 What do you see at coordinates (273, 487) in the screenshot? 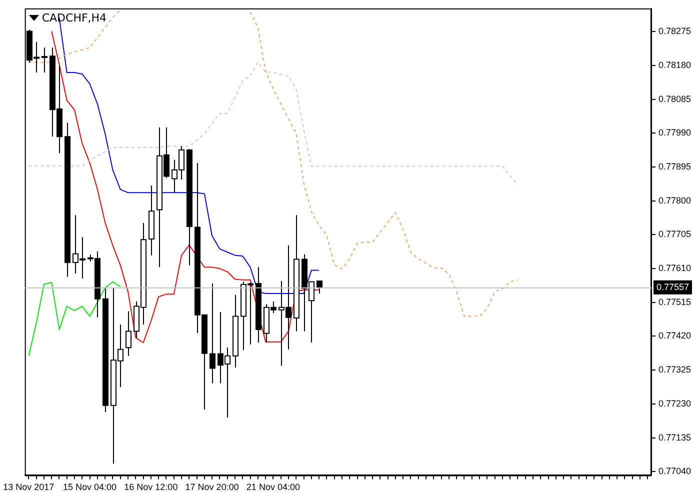
I see `x-tick-label: 21 Nov 04:00` at bounding box center [273, 487].